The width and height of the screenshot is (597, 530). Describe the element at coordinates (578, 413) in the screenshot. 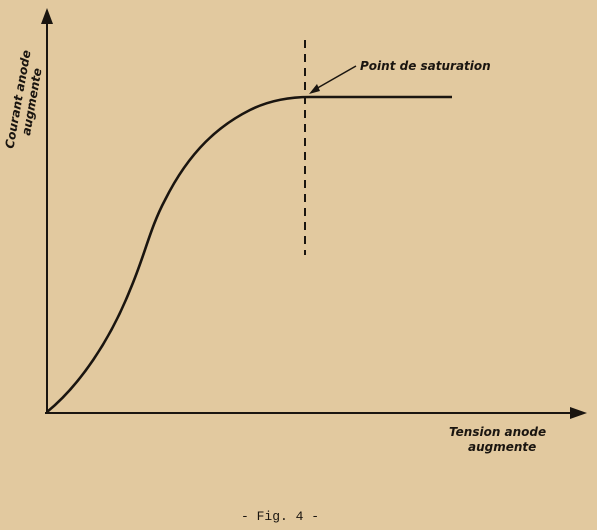

I see `x-axis-arrow` at that location.